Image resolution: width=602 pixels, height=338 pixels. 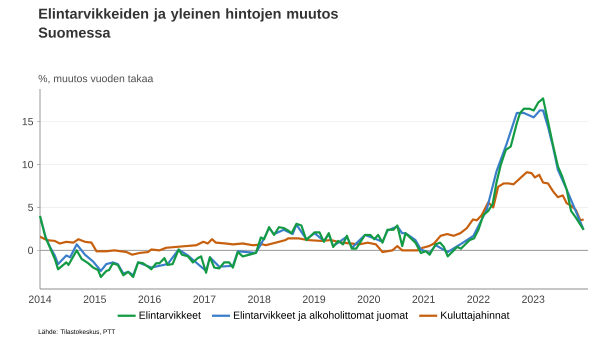 I want to click on chart-title: Elintarvikkeiden ja yleinen hintojen muutos Suomessa, so click(x=188, y=23).